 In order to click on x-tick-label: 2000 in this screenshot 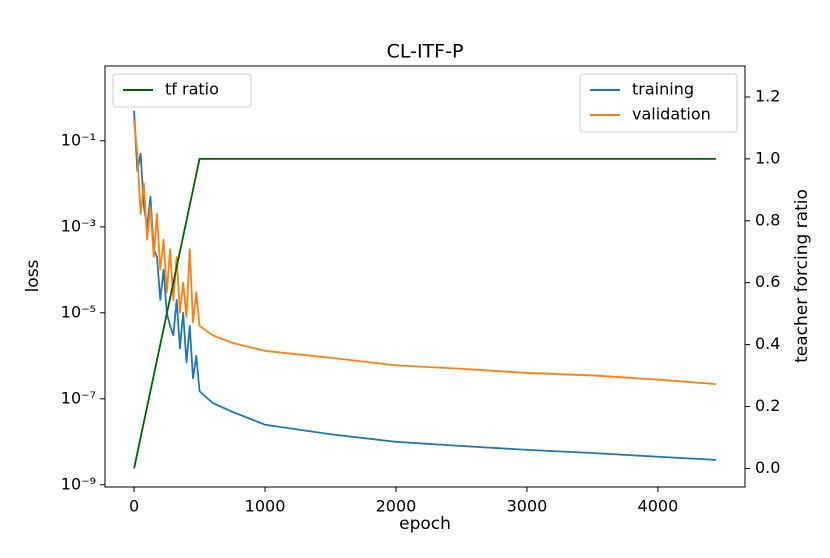, I will do `click(396, 506)`.